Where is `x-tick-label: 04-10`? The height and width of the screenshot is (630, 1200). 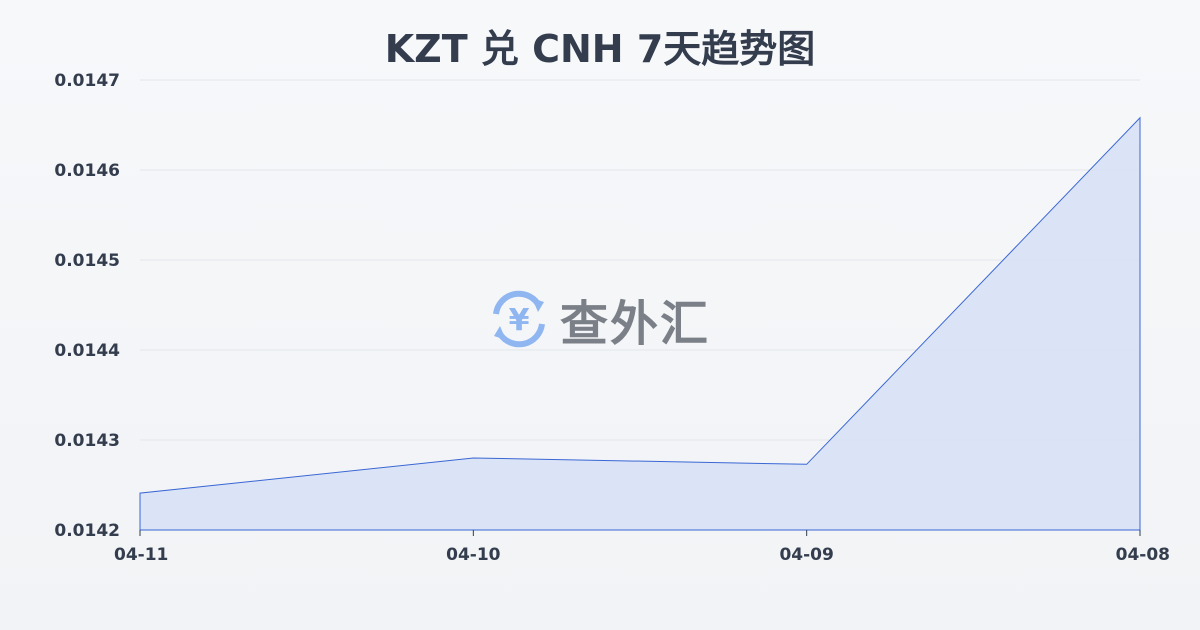 x-tick-label: 04-10 is located at coordinates (473, 555).